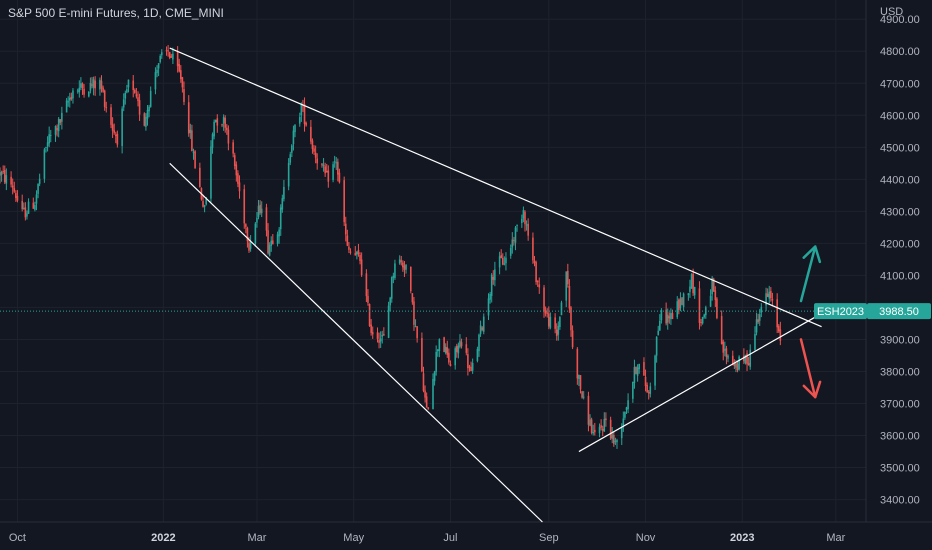  I want to click on last-price-badge: 3988.50, so click(899, 311).